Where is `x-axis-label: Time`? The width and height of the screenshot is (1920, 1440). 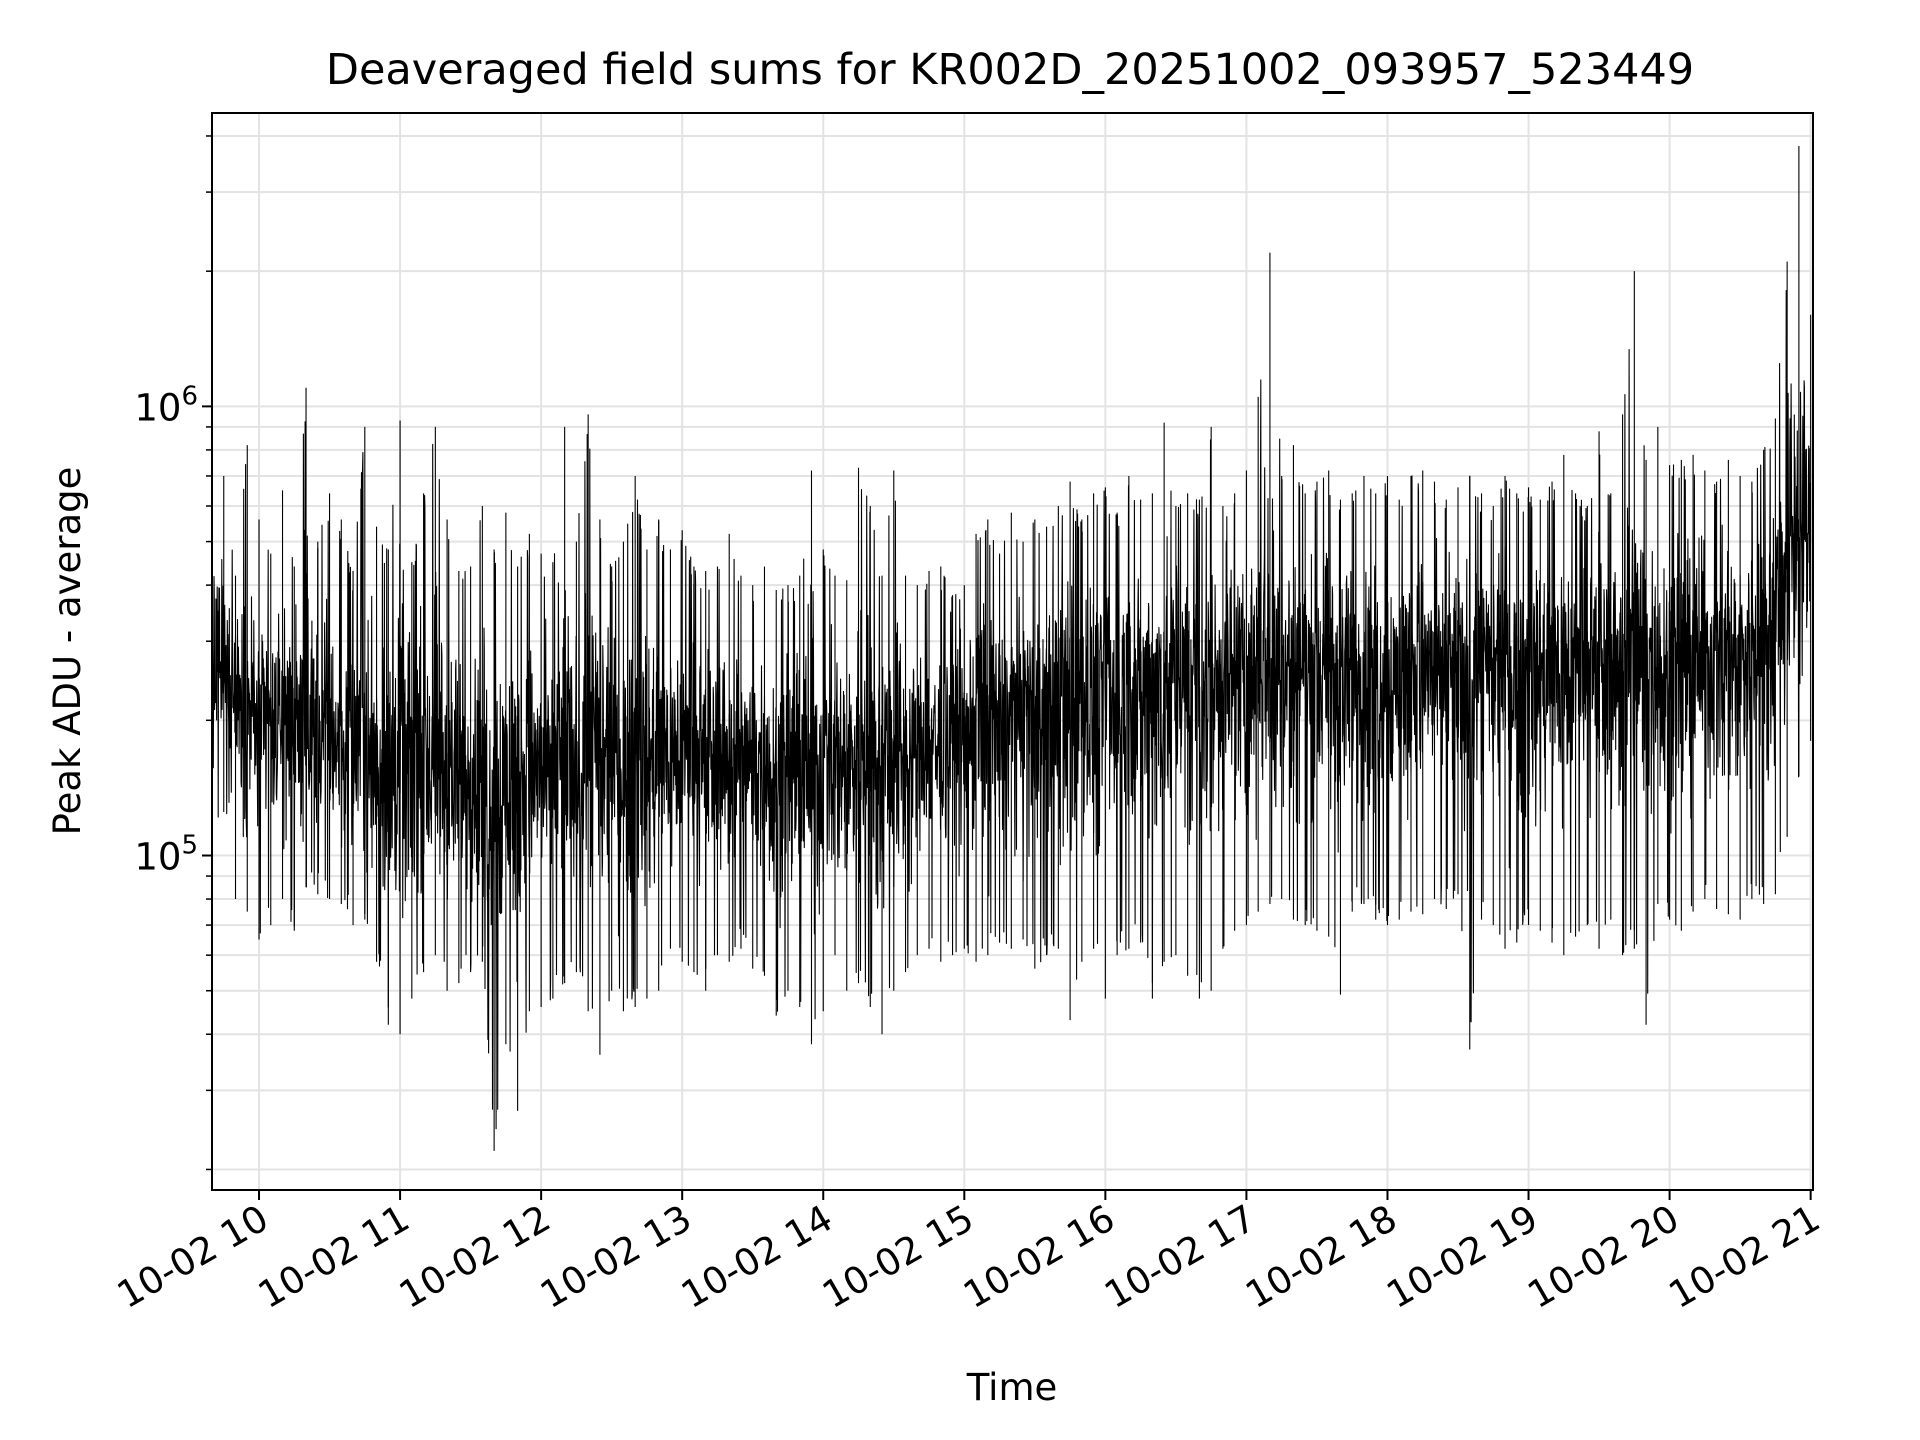
x-axis-label: Time is located at coordinates (1012, 1387).